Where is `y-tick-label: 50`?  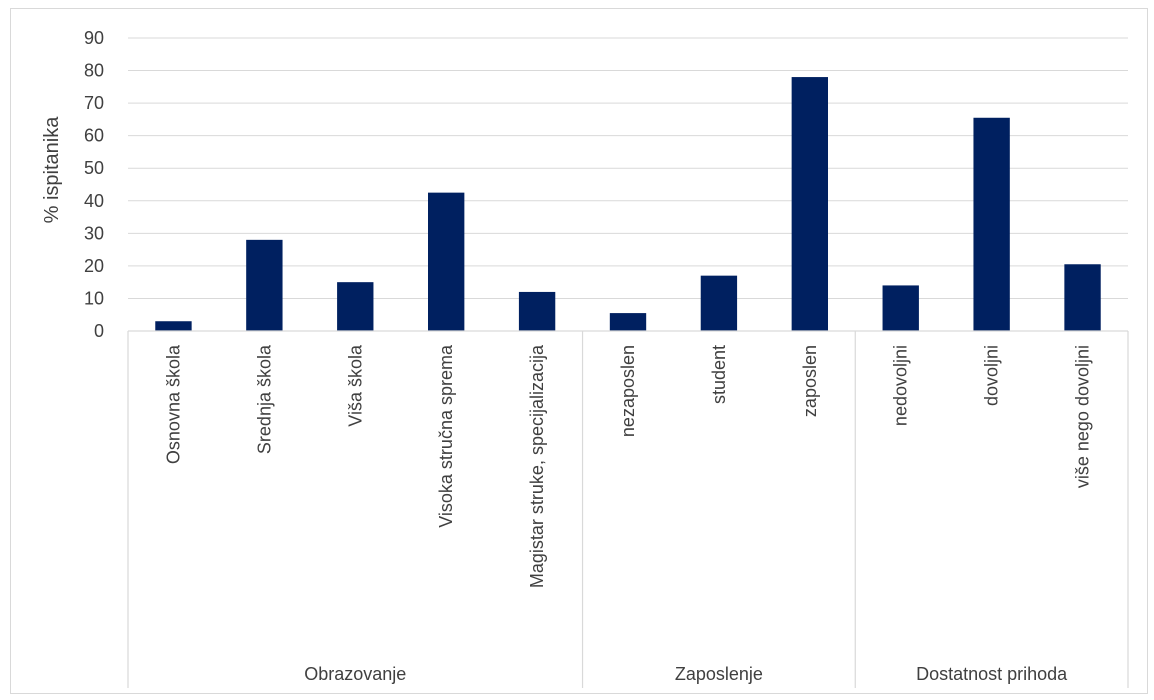
y-tick-label: 50 is located at coordinates (94, 168).